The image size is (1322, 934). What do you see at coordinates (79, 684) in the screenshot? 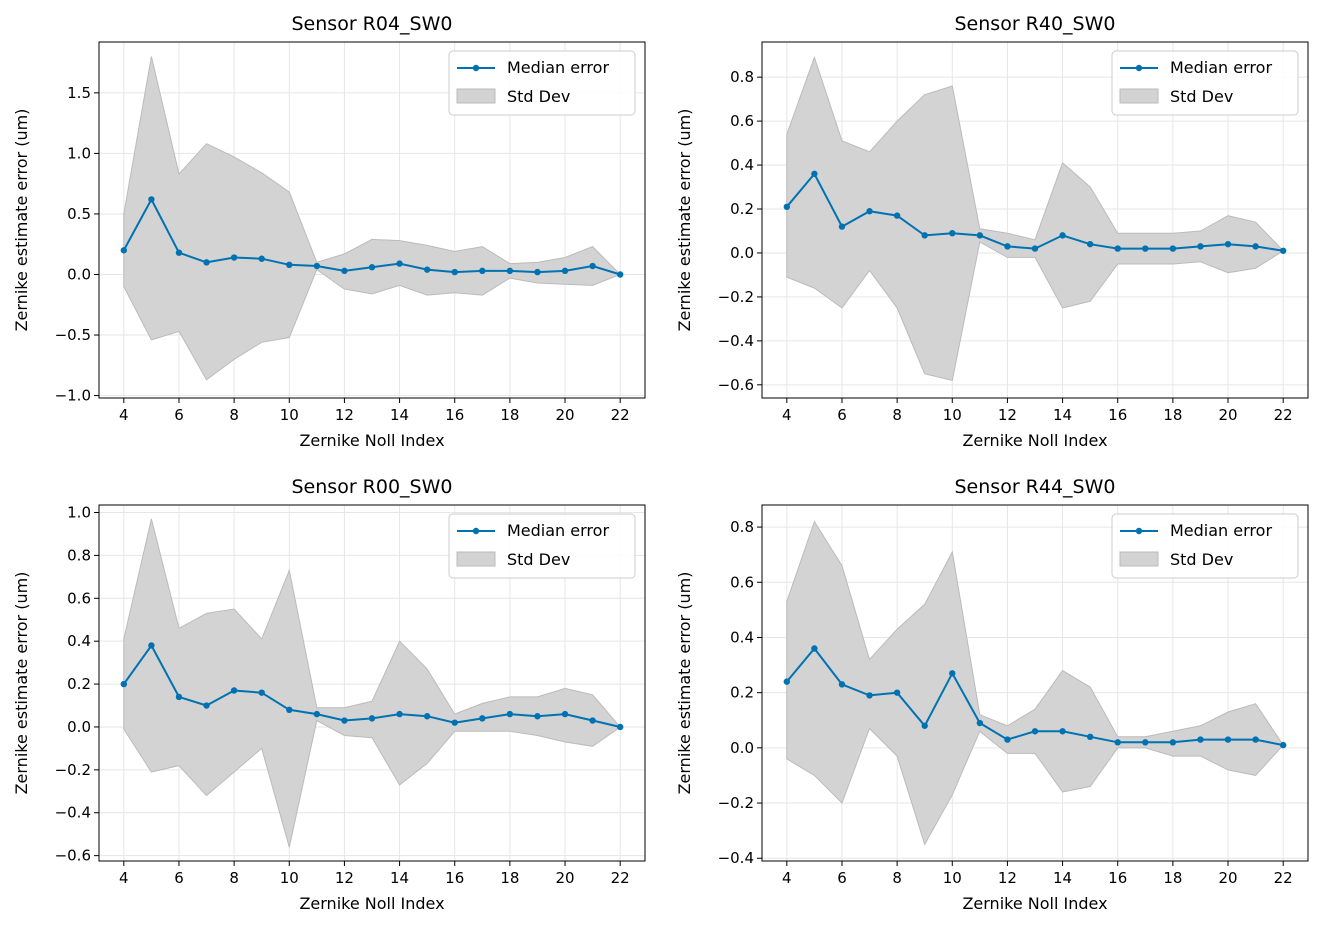
I see `y-tick-label: 0.2` at bounding box center [79, 684].